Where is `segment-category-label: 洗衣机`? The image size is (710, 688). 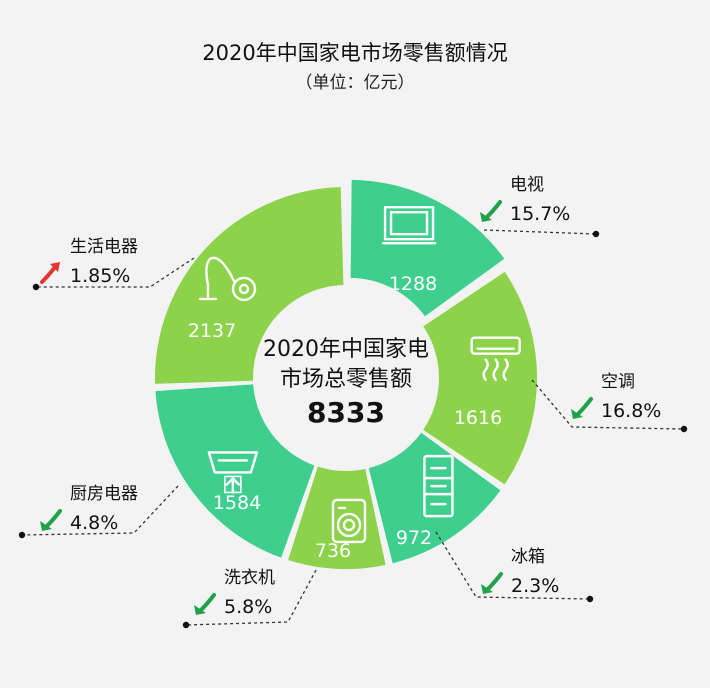 segment-category-label: 洗衣机 is located at coordinates (249, 578).